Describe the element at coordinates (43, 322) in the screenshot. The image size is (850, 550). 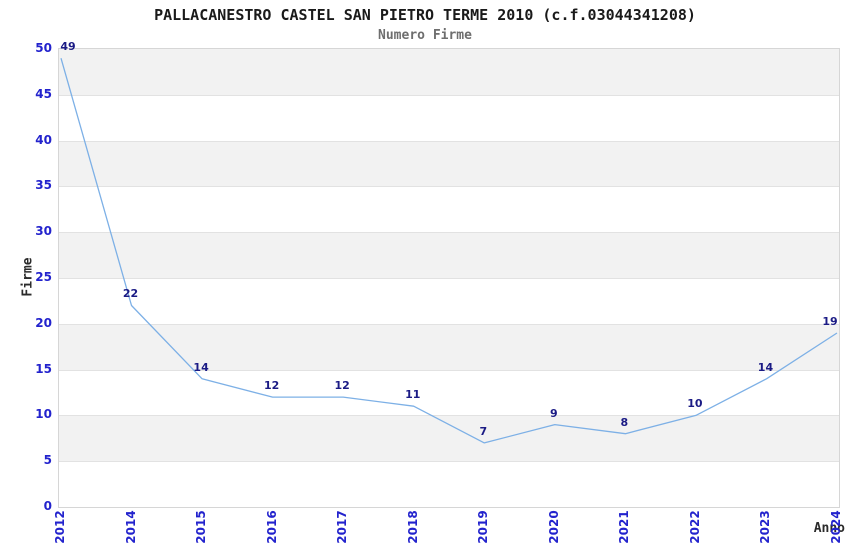
I see `y-tick-label: 20` at that location.